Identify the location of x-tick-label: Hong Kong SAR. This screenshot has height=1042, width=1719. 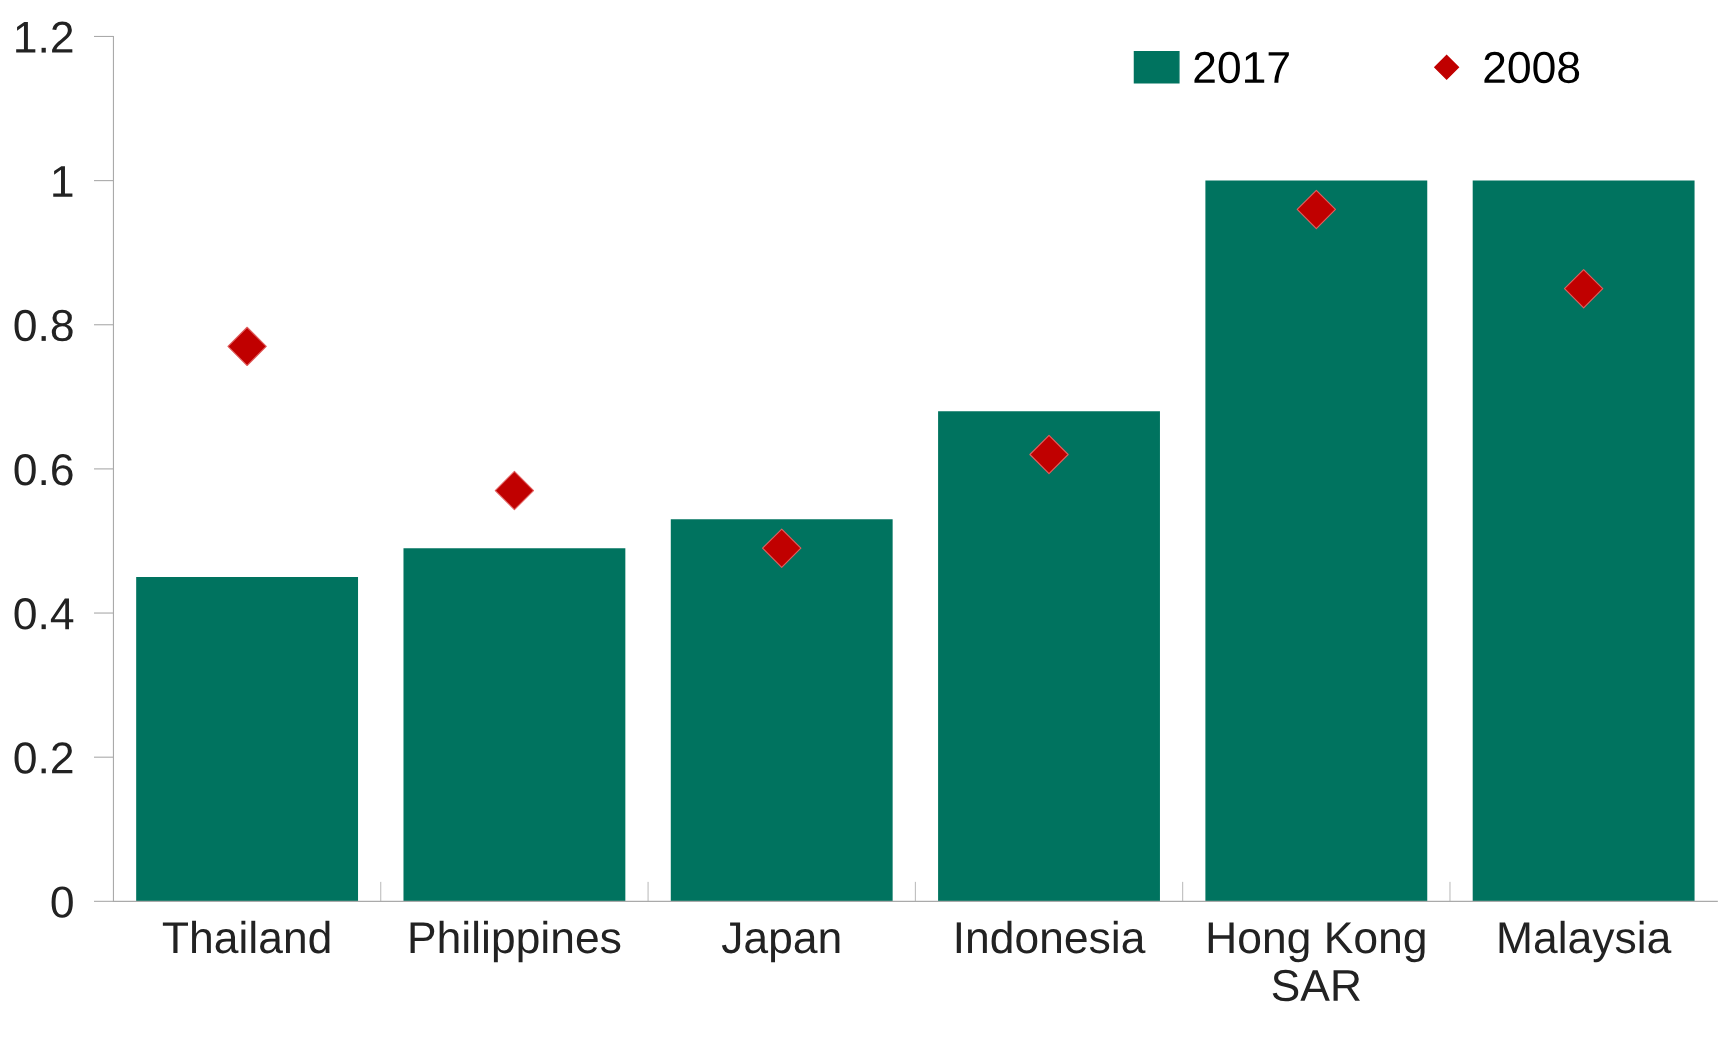
(1316, 962).